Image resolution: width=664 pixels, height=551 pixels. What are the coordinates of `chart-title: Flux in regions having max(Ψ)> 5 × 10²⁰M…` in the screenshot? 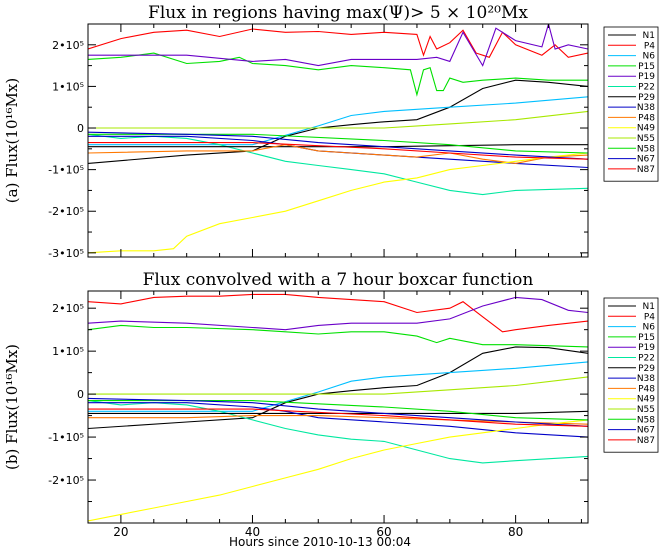 It's located at (338, 13).